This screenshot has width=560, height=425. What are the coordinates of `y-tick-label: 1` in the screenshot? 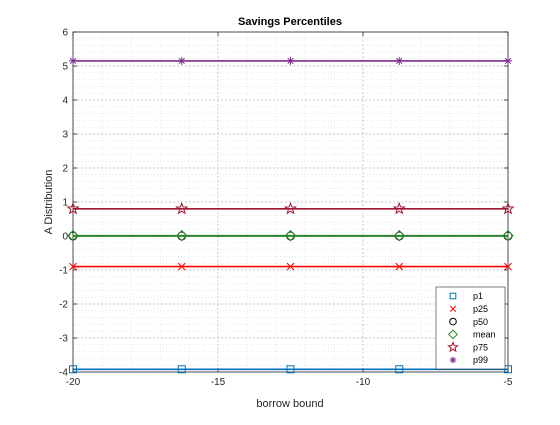 It's located at (65, 203).